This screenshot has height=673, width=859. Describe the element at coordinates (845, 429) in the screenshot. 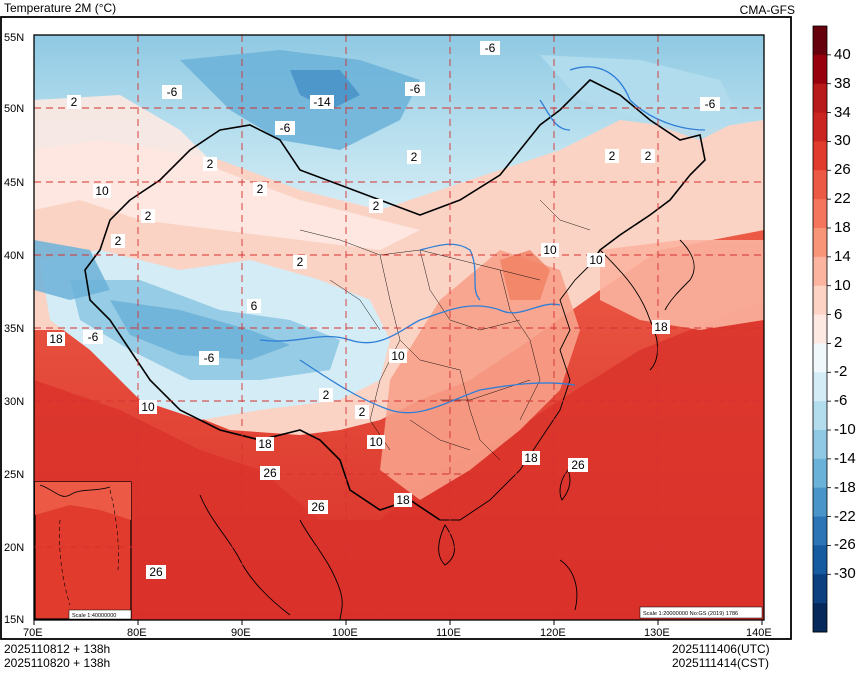

I see `colorbar-label: -10` at that location.